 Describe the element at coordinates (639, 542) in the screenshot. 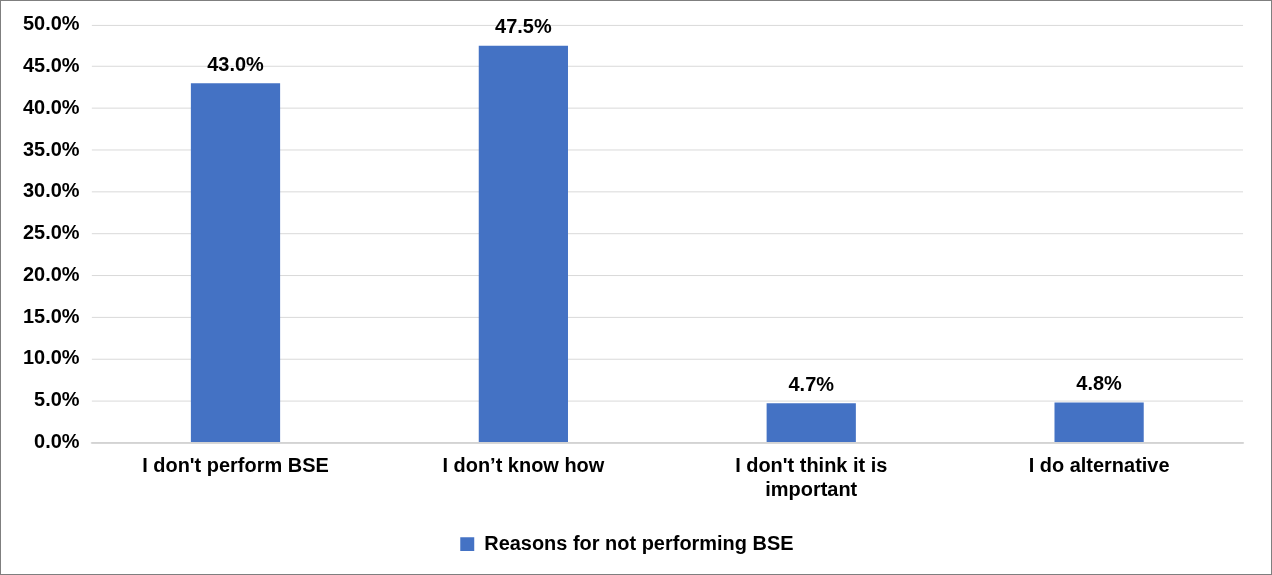

I see `legend-label: Reasons for not performing BSE` at that location.